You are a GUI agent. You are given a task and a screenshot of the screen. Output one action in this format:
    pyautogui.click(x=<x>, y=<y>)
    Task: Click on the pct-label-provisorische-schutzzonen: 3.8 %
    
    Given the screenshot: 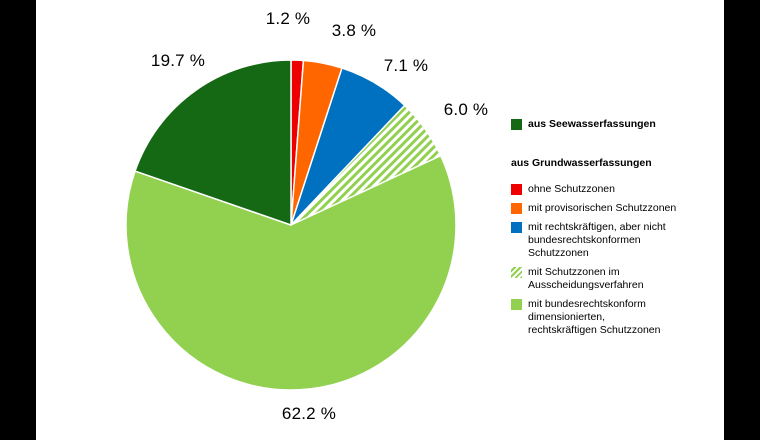 What is the action you would take?
    pyautogui.click(x=354, y=30)
    